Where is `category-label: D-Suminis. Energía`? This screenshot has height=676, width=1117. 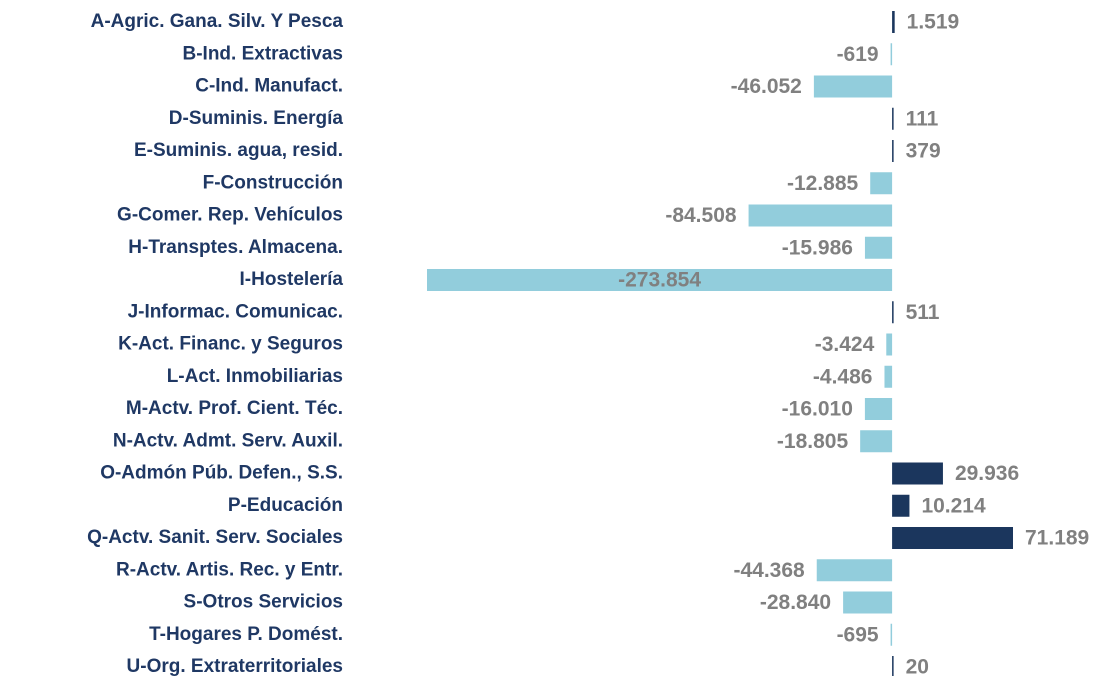
category-label: D-Suminis. Energía is located at coordinates (256, 118).